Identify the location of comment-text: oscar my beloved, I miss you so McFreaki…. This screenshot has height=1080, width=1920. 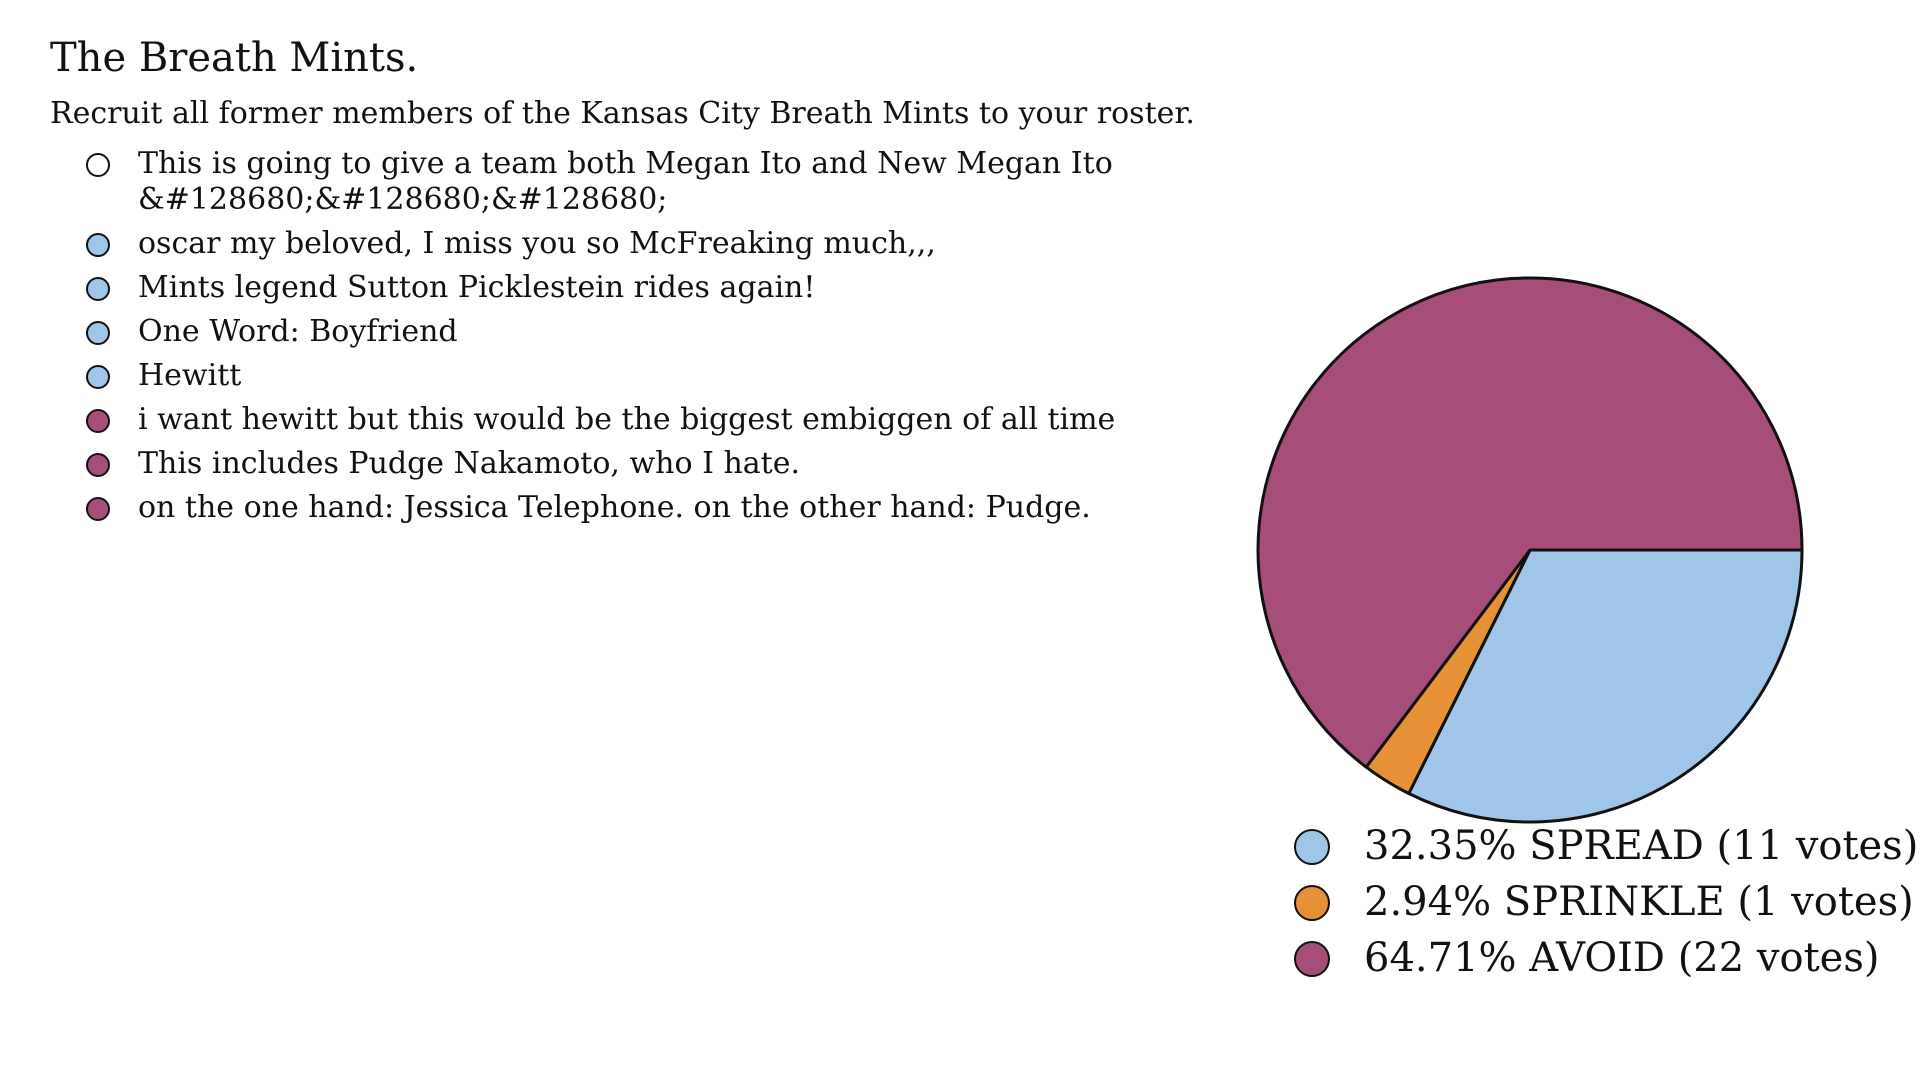
(537, 243).